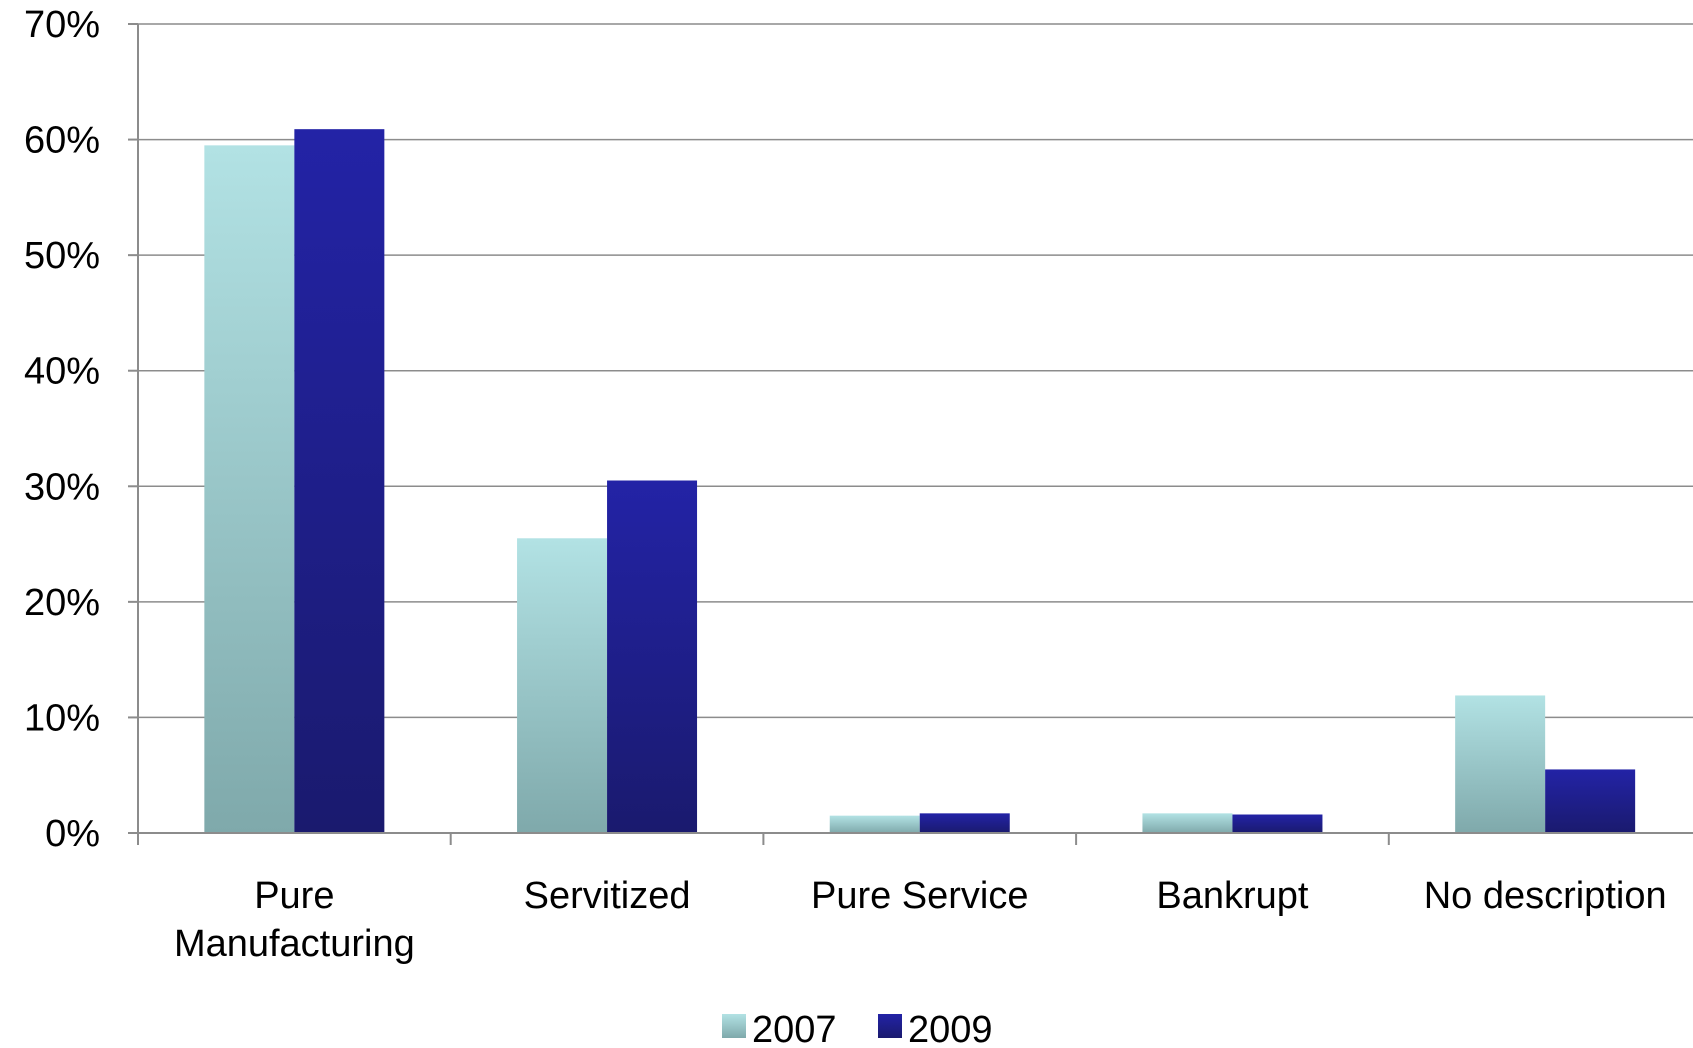 The height and width of the screenshot is (1048, 1693). Describe the element at coordinates (249, 489) in the screenshot. I see `bar-2007-pure-manufacturing` at that location.